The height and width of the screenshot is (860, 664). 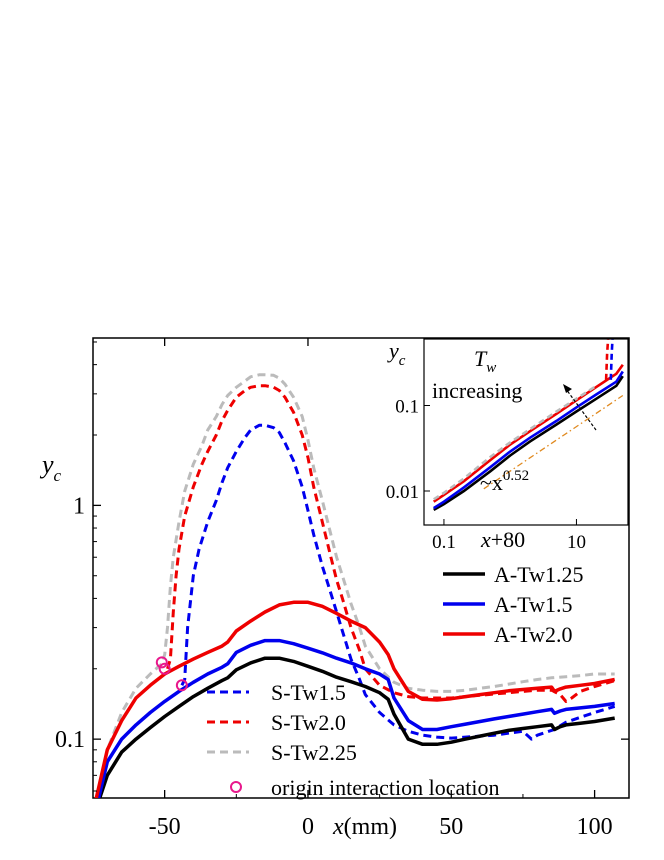 I want to click on legend-label-s-tw20: S-Tw2.0, so click(x=308, y=722).